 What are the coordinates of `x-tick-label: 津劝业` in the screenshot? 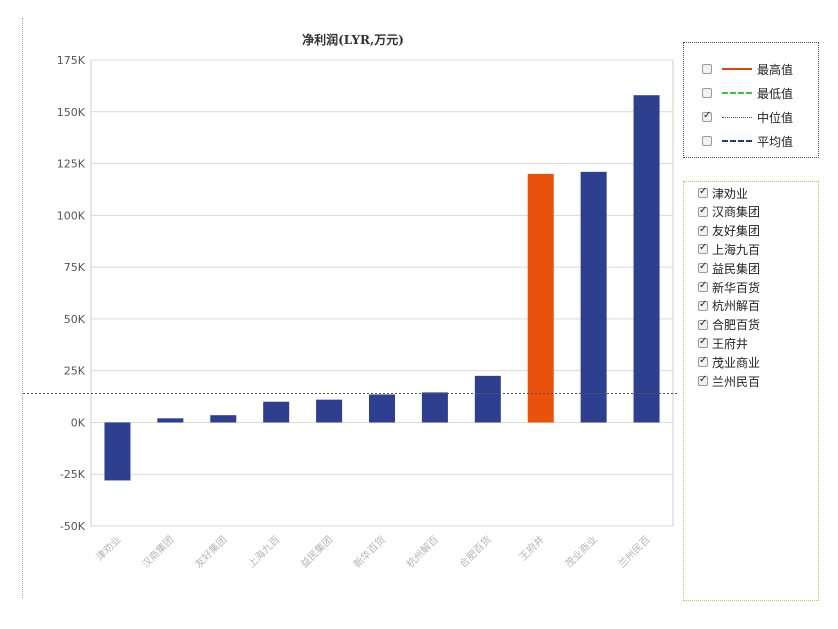 It's located at (108, 548).